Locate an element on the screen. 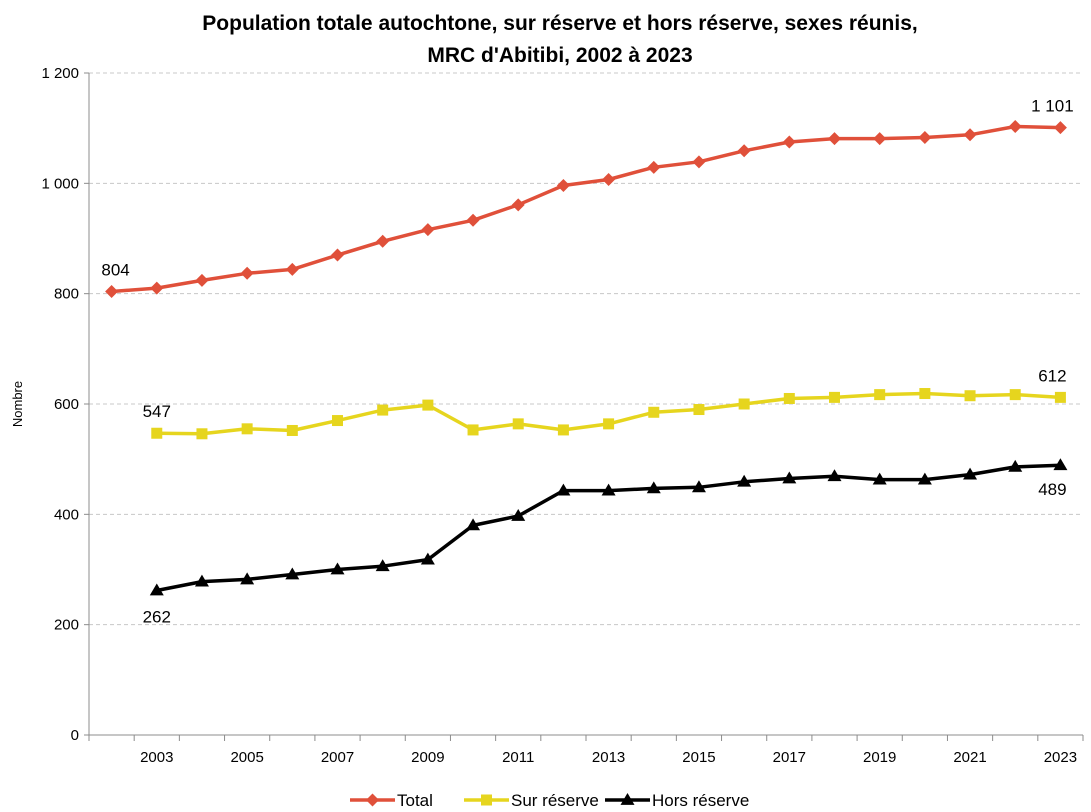 This screenshot has height=812, width=1091. y-tick-label: 200 is located at coordinates (66, 625).